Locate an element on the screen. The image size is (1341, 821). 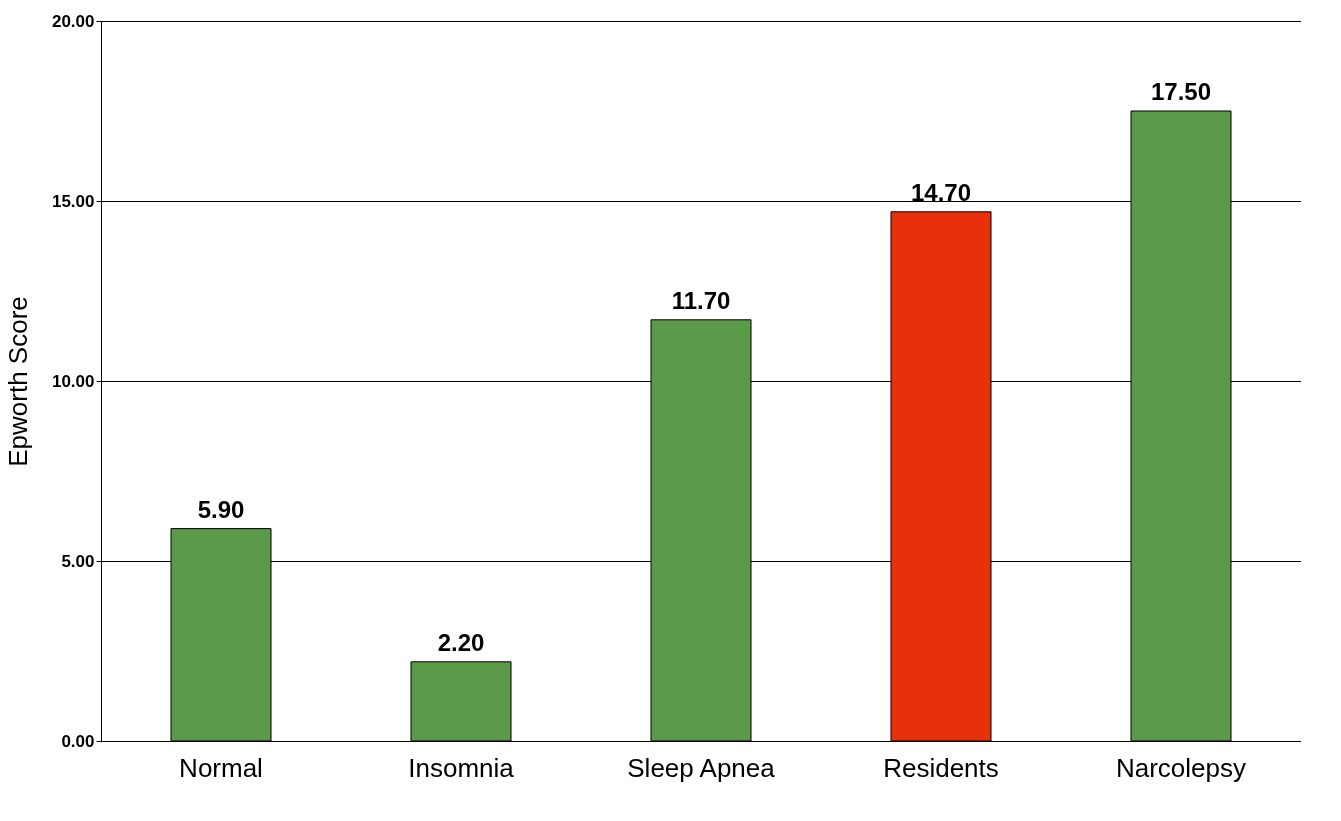
x-tick-label: Narcolepsy is located at coordinates (1181, 767).